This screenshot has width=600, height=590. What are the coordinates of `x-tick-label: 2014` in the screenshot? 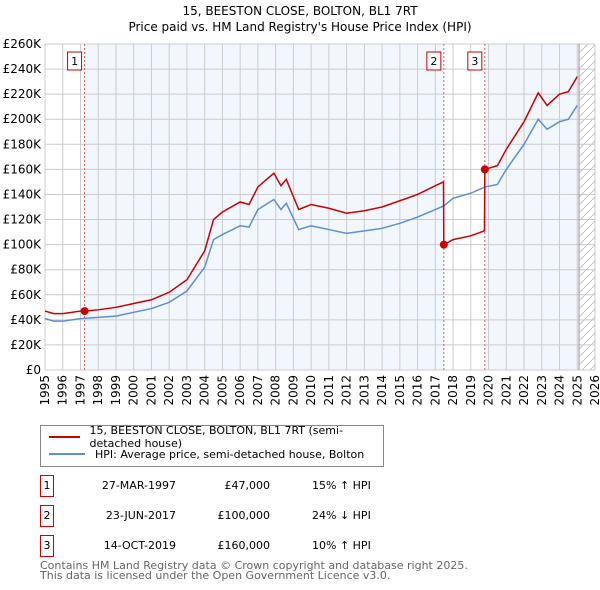 It's located at (382, 390).